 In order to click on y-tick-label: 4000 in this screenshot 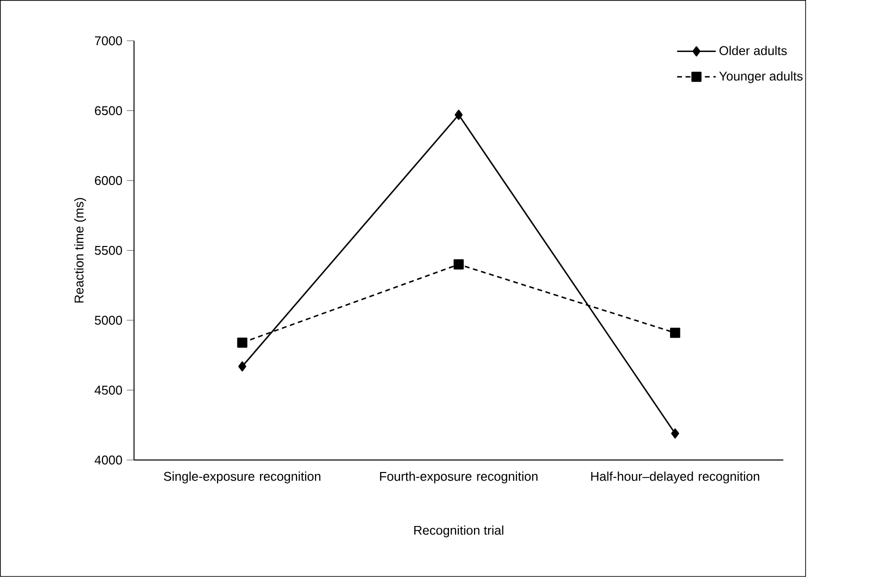, I will do `click(108, 460)`.